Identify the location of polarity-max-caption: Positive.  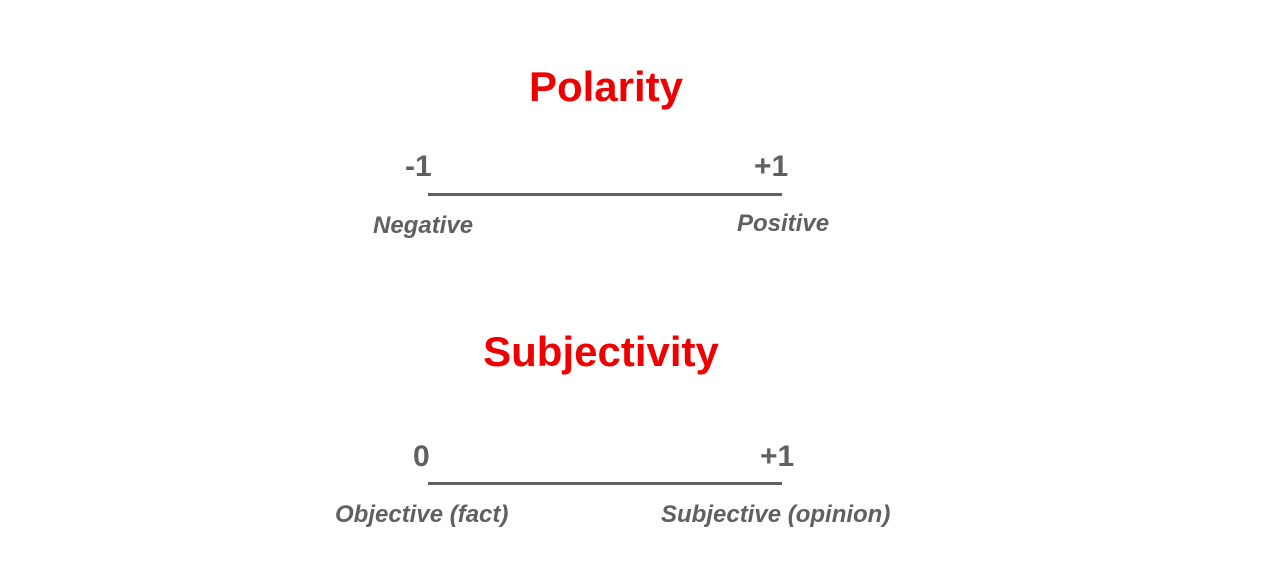
(783, 223).